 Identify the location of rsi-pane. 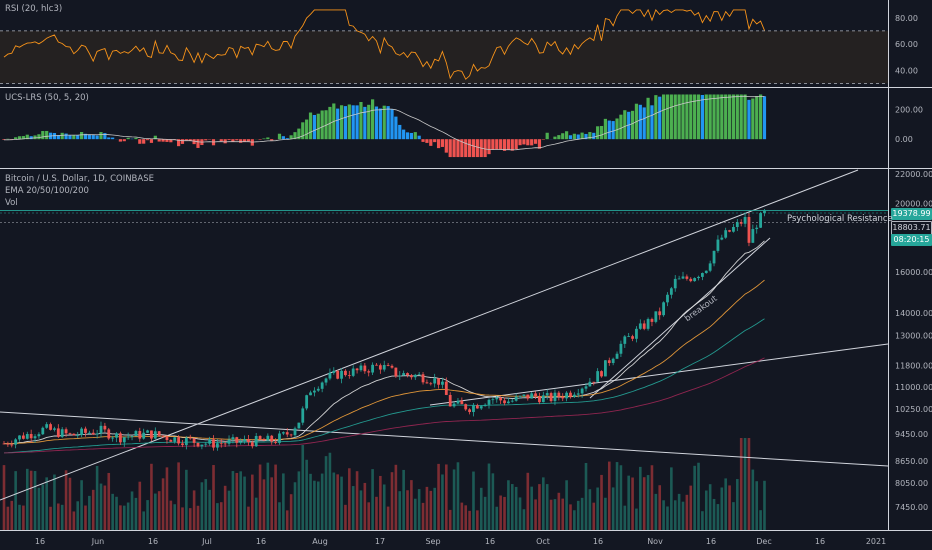
(444, 46).